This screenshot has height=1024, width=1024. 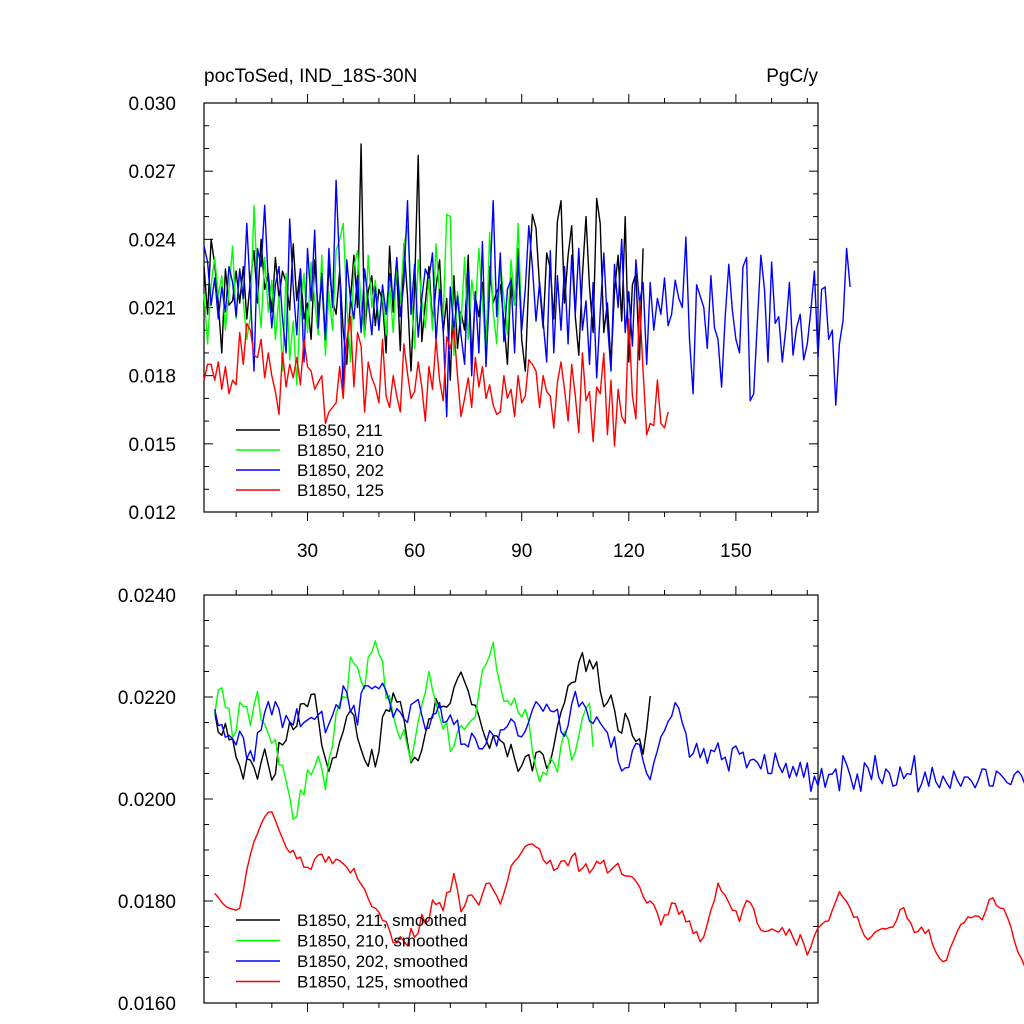 What do you see at coordinates (340, 430) in the screenshot?
I see `legend-label: B1850, 211` at bounding box center [340, 430].